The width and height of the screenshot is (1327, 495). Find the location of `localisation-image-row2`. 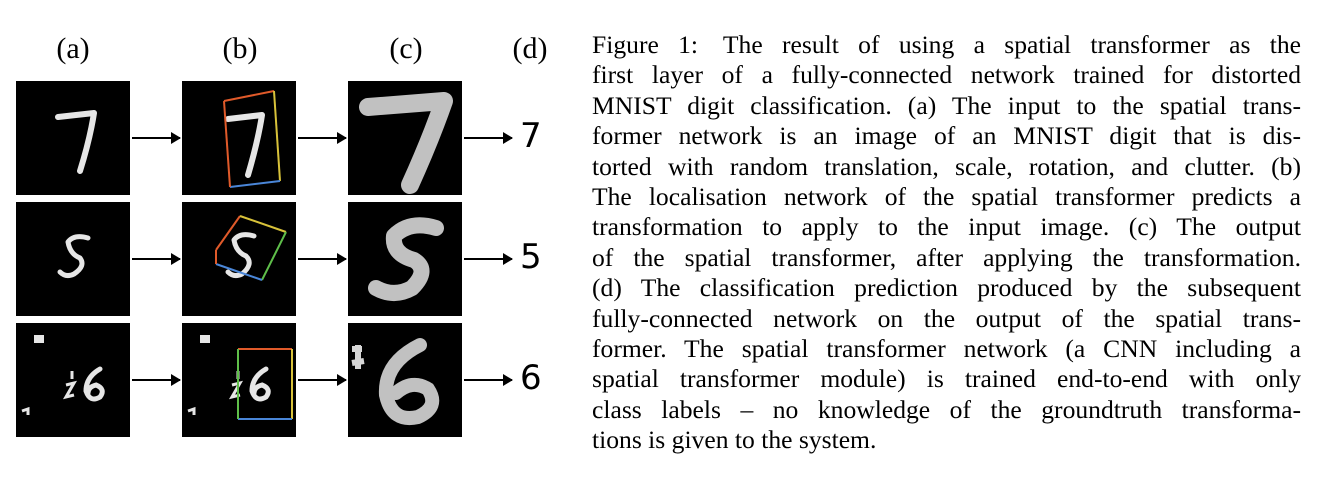

localisation-image-row2 is located at coordinates (239, 259).